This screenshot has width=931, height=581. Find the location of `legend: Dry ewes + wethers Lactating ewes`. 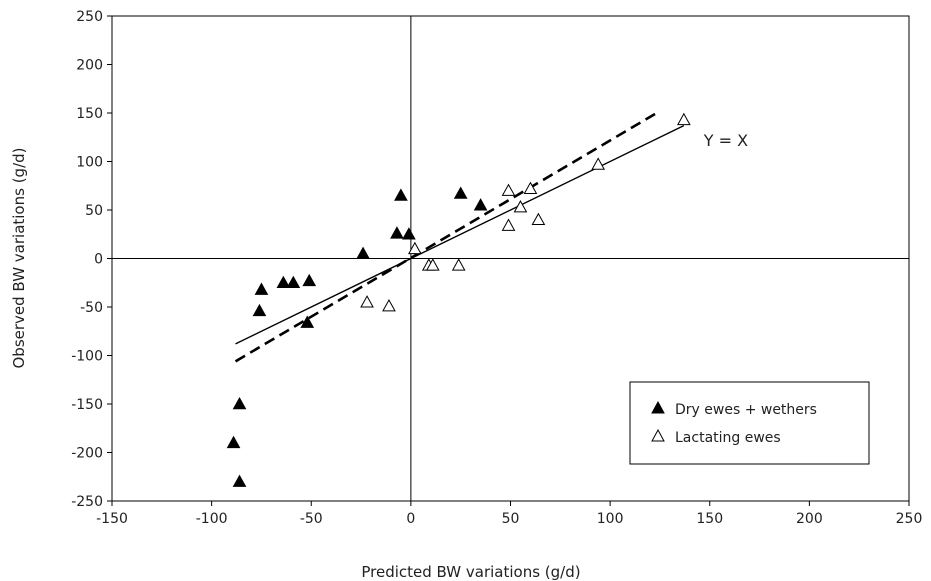

legend: Dry ewes + wethers Lactating ewes is located at coordinates (749, 423).